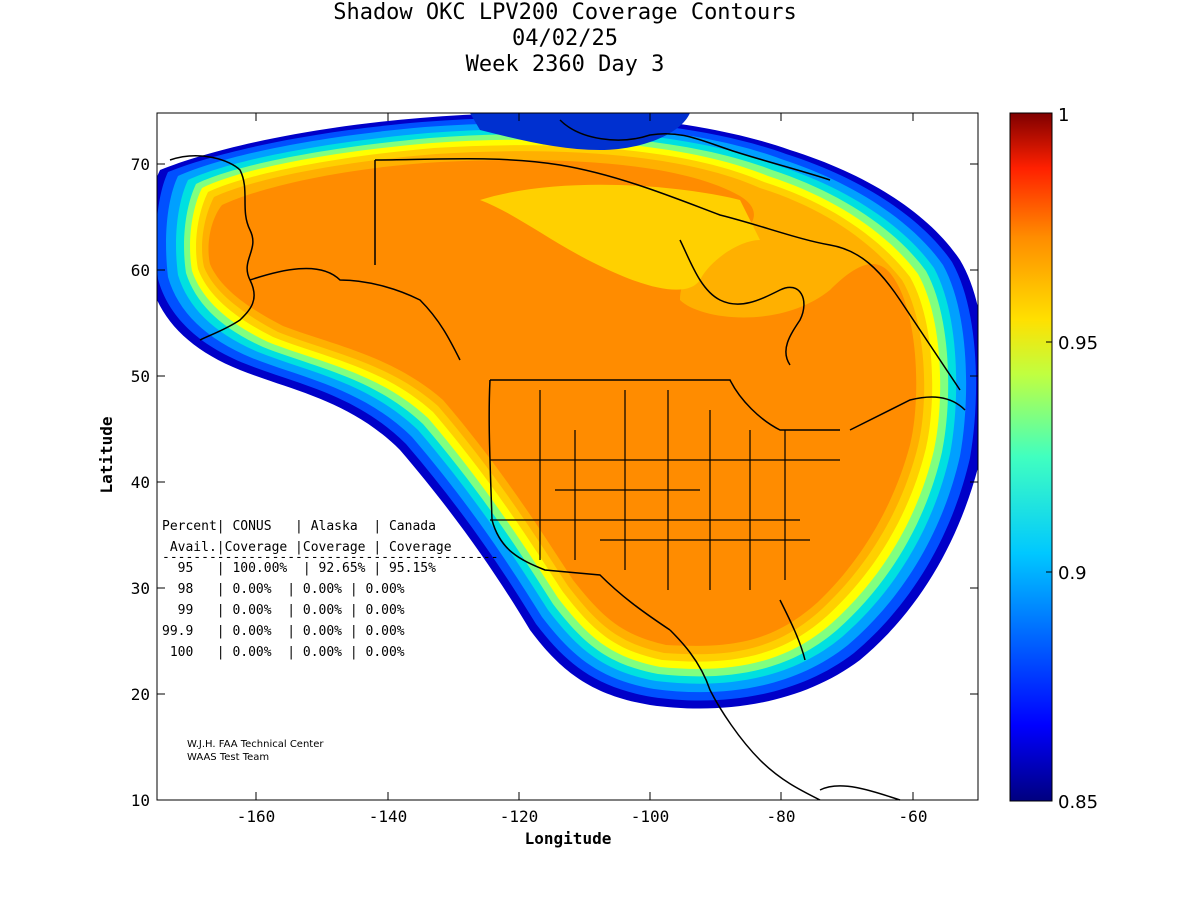  Describe the element at coordinates (140, 588) in the screenshot. I see `y-tick-label: 30` at that location.